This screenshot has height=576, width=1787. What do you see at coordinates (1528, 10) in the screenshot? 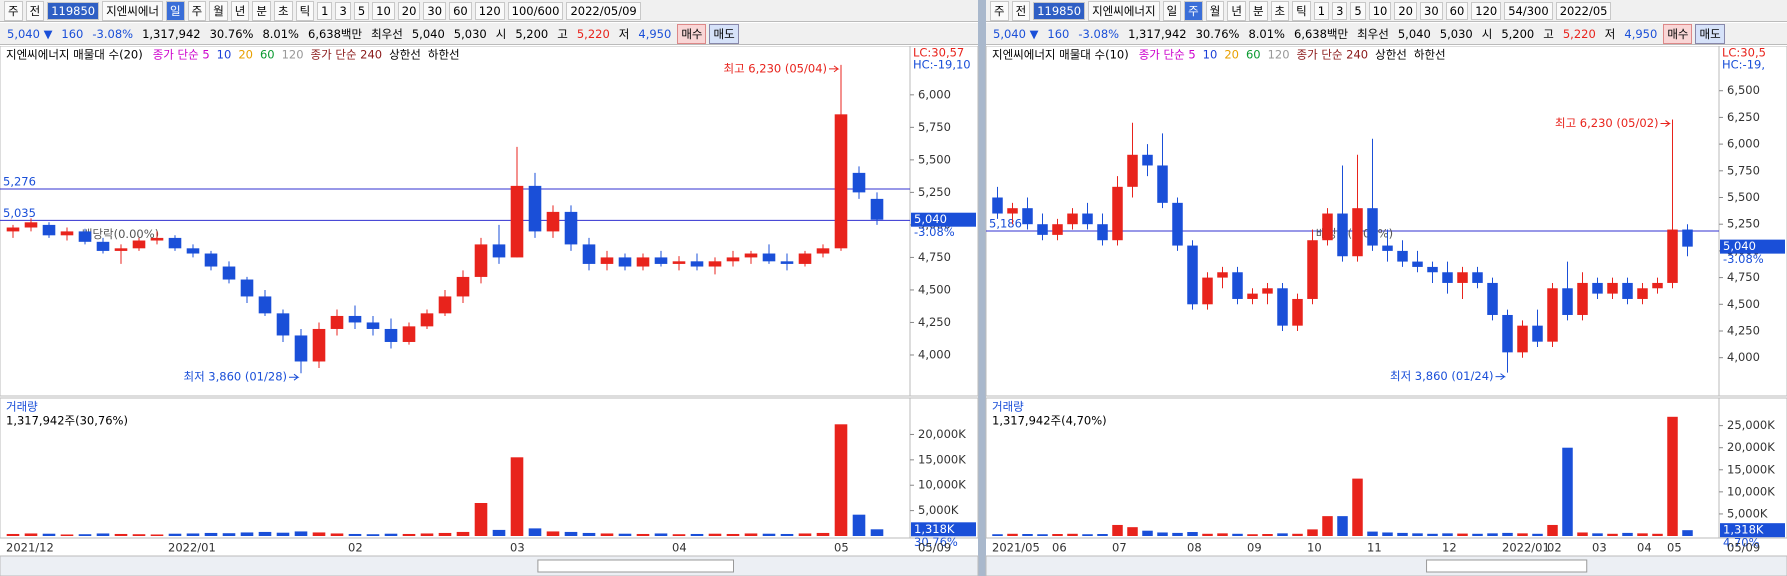
I see `toolbar-button: 54/300` at bounding box center [1528, 10].